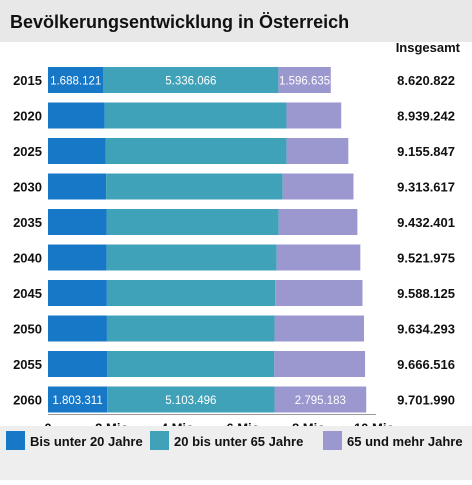  I want to click on data-label: 1.803.311, so click(77, 401).